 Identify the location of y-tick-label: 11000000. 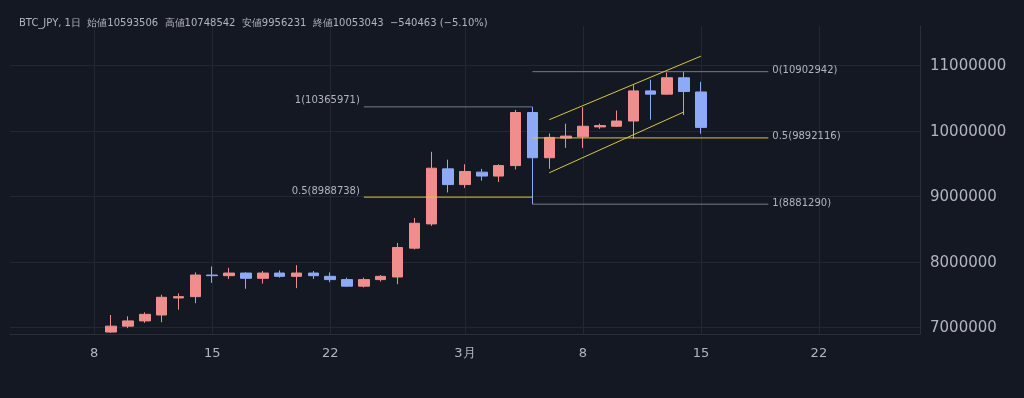
(968, 65).